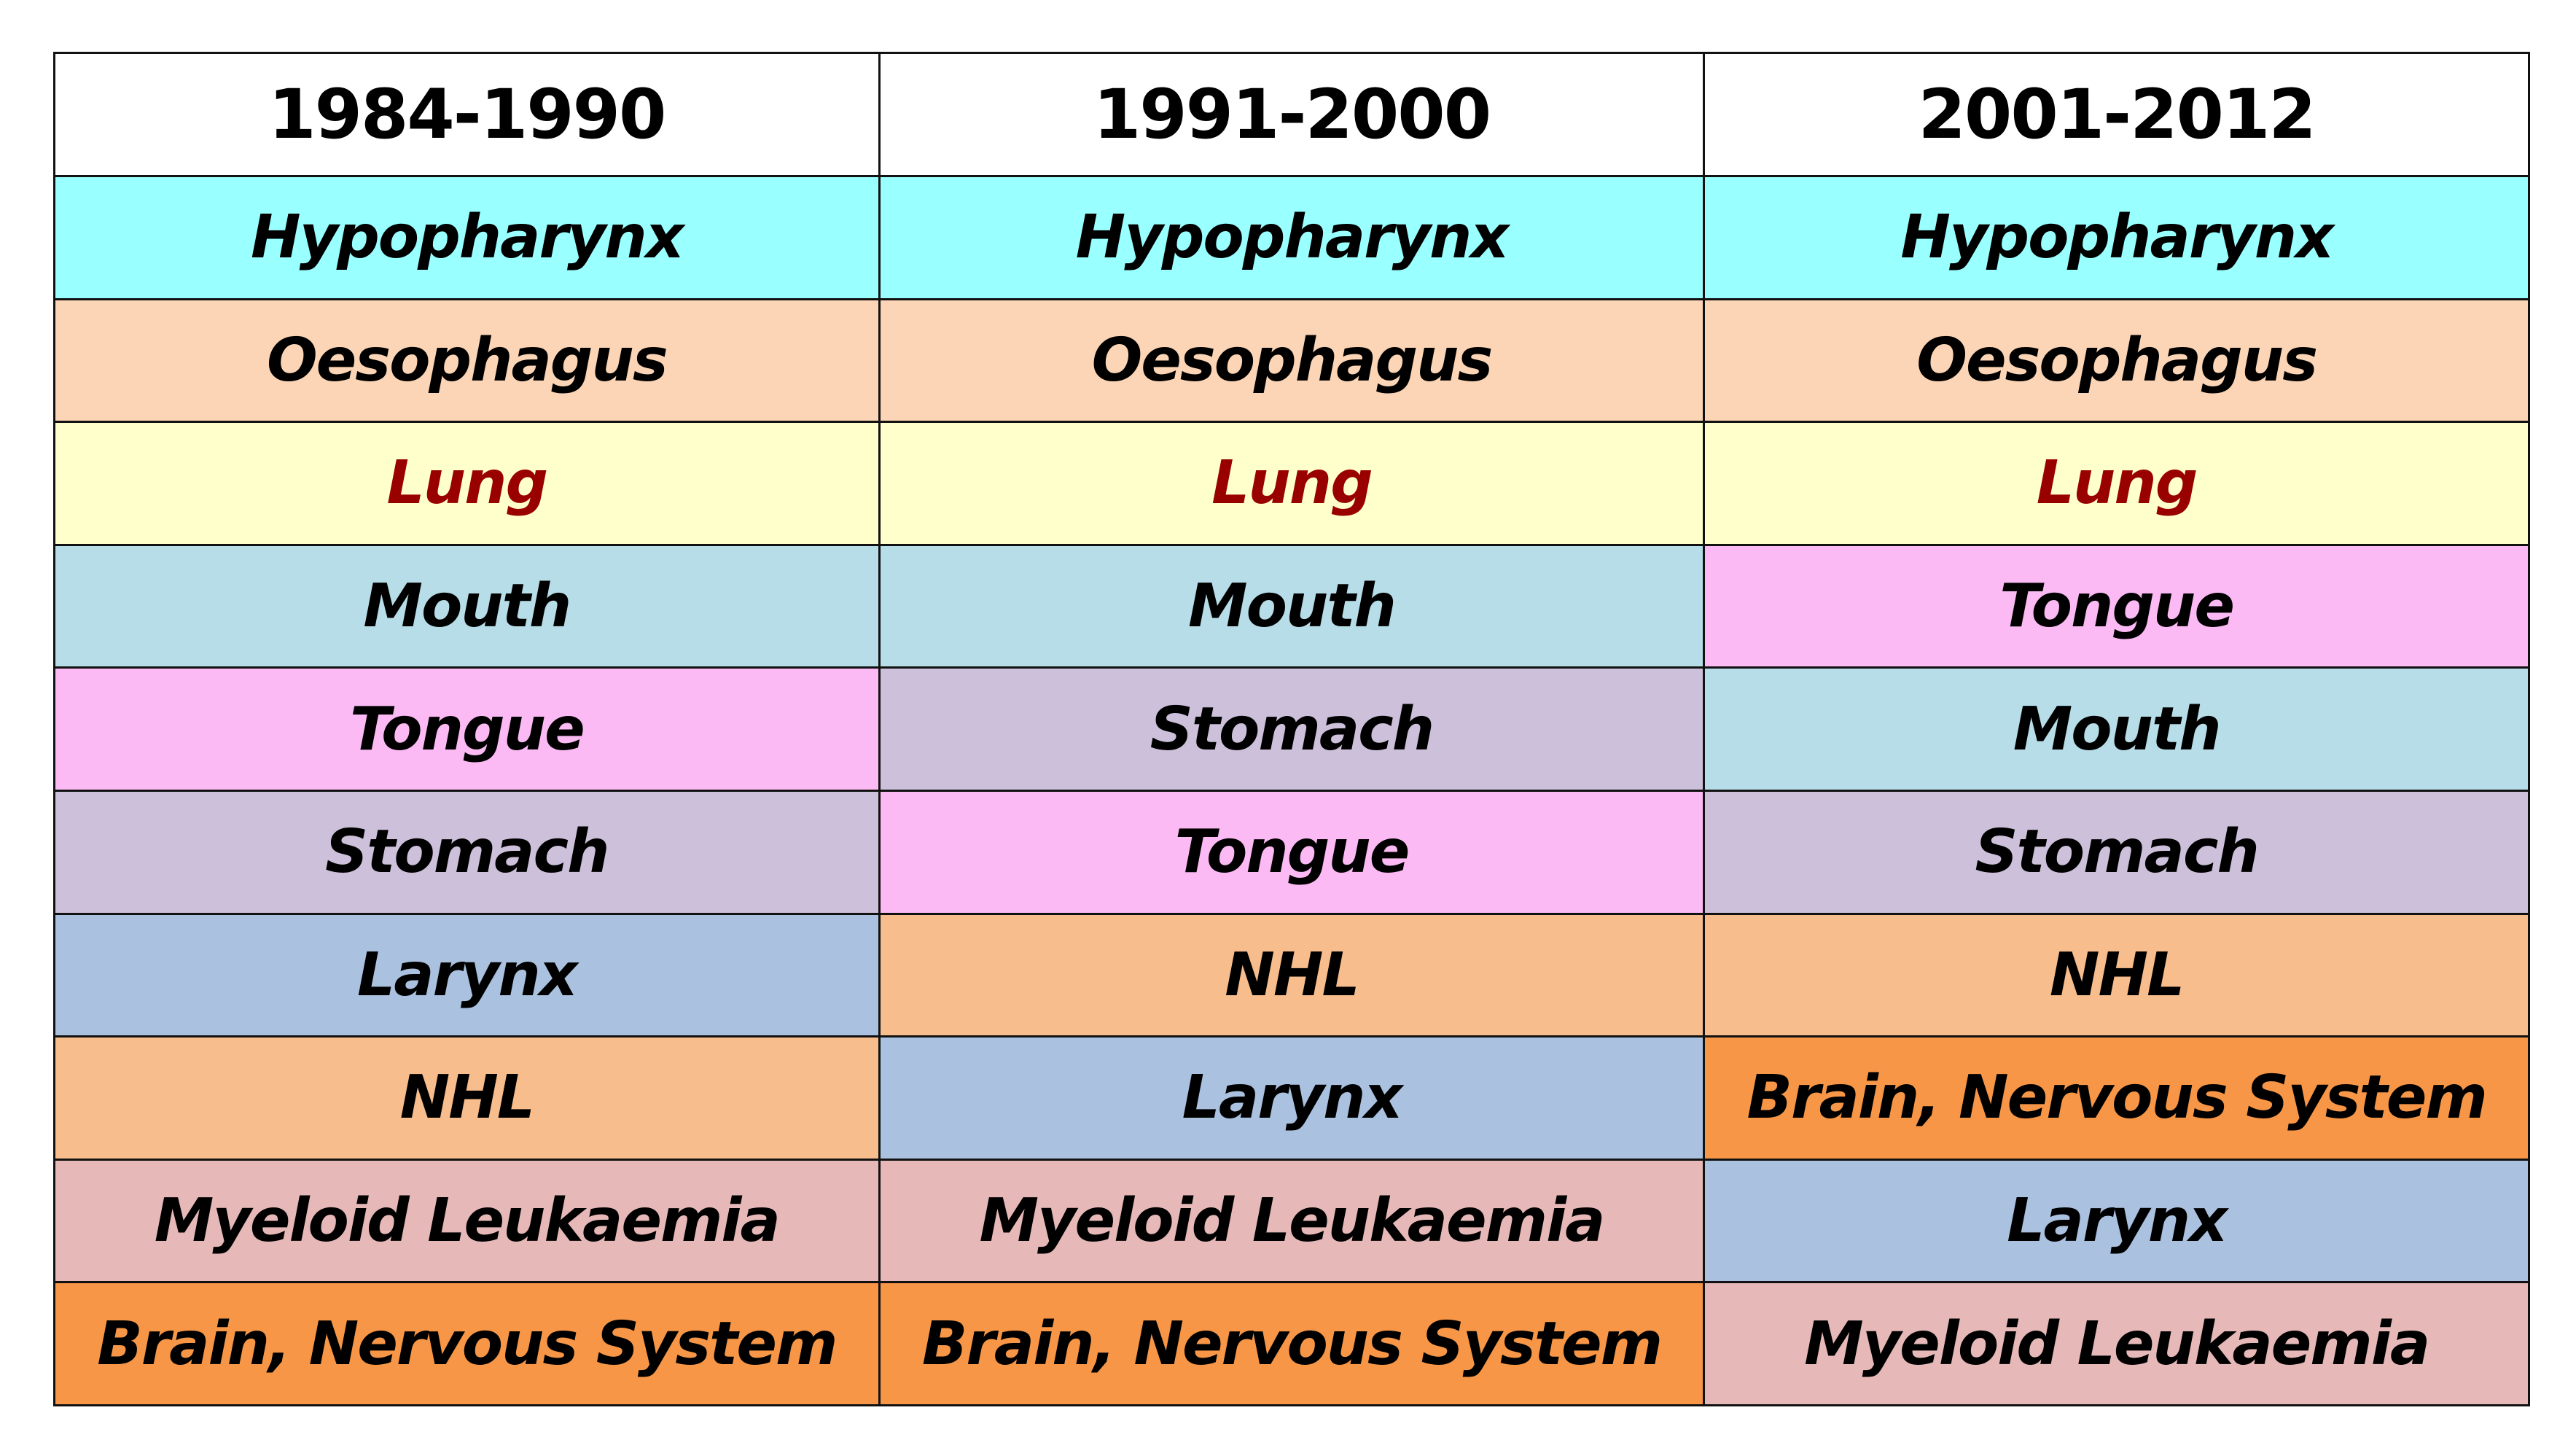 This screenshot has height=1456, width=2576. I want to click on table-row: NHL Larynx Brain, Nervous System, so click(1291, 1098).